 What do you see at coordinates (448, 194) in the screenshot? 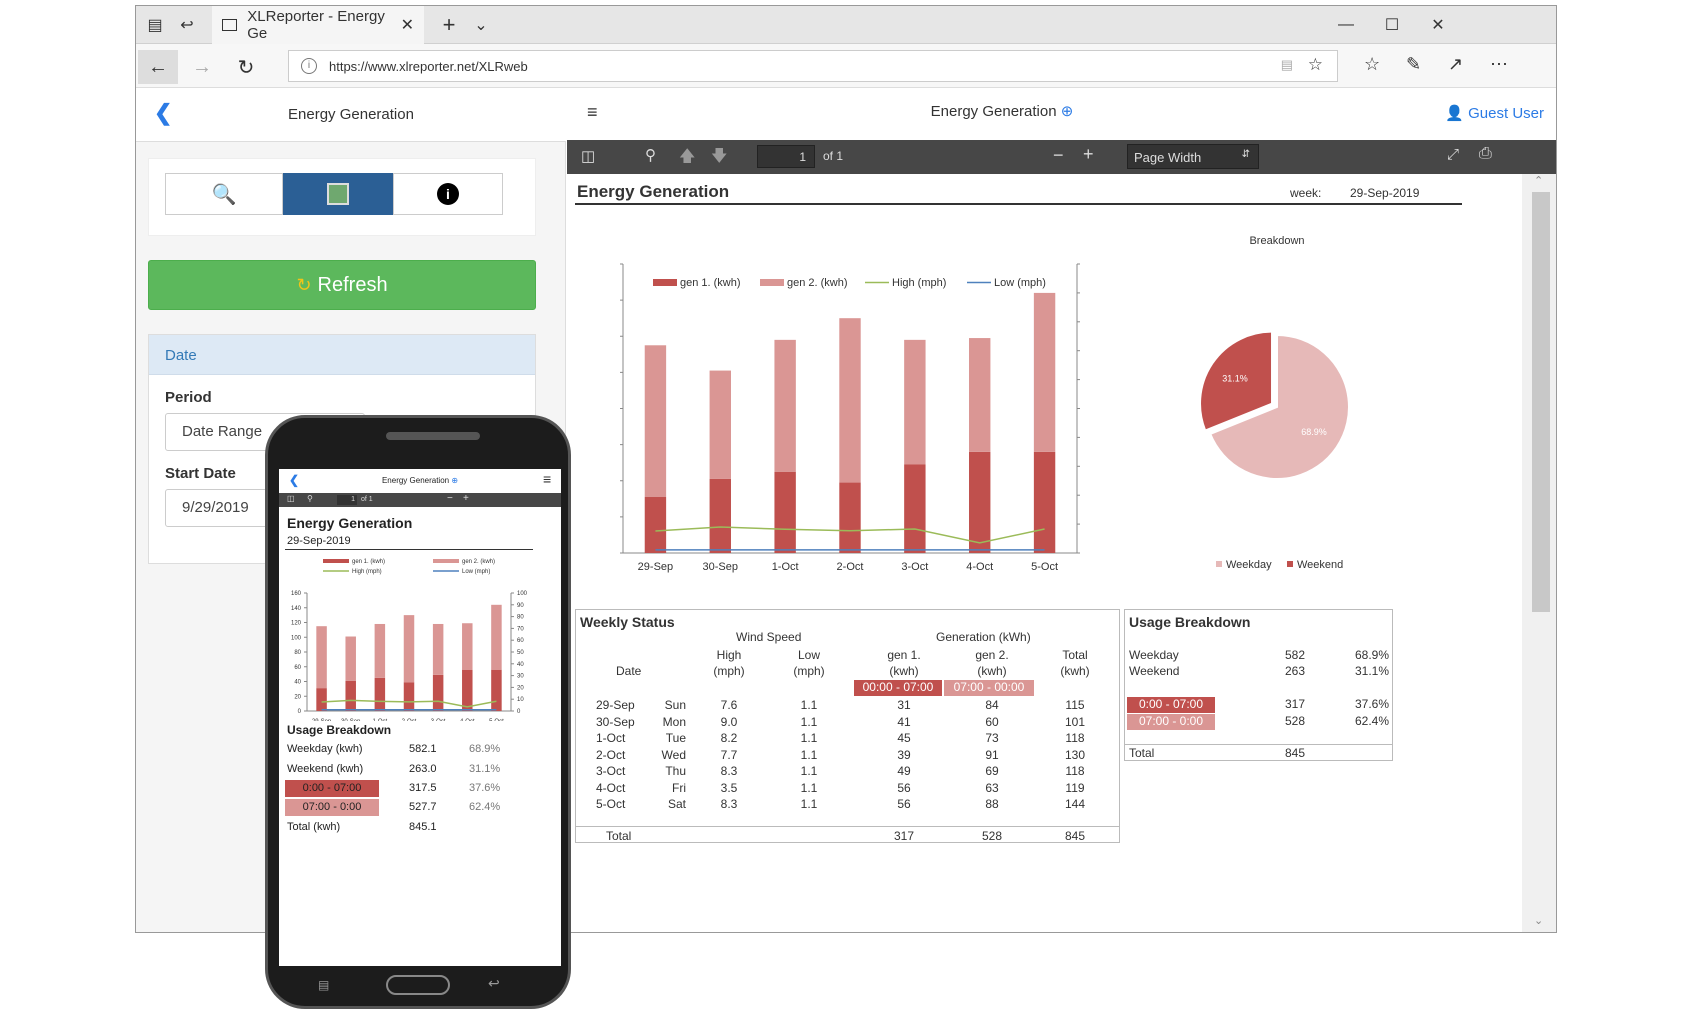
I see `info-tool-button: i` at bounding box center [448, 194].